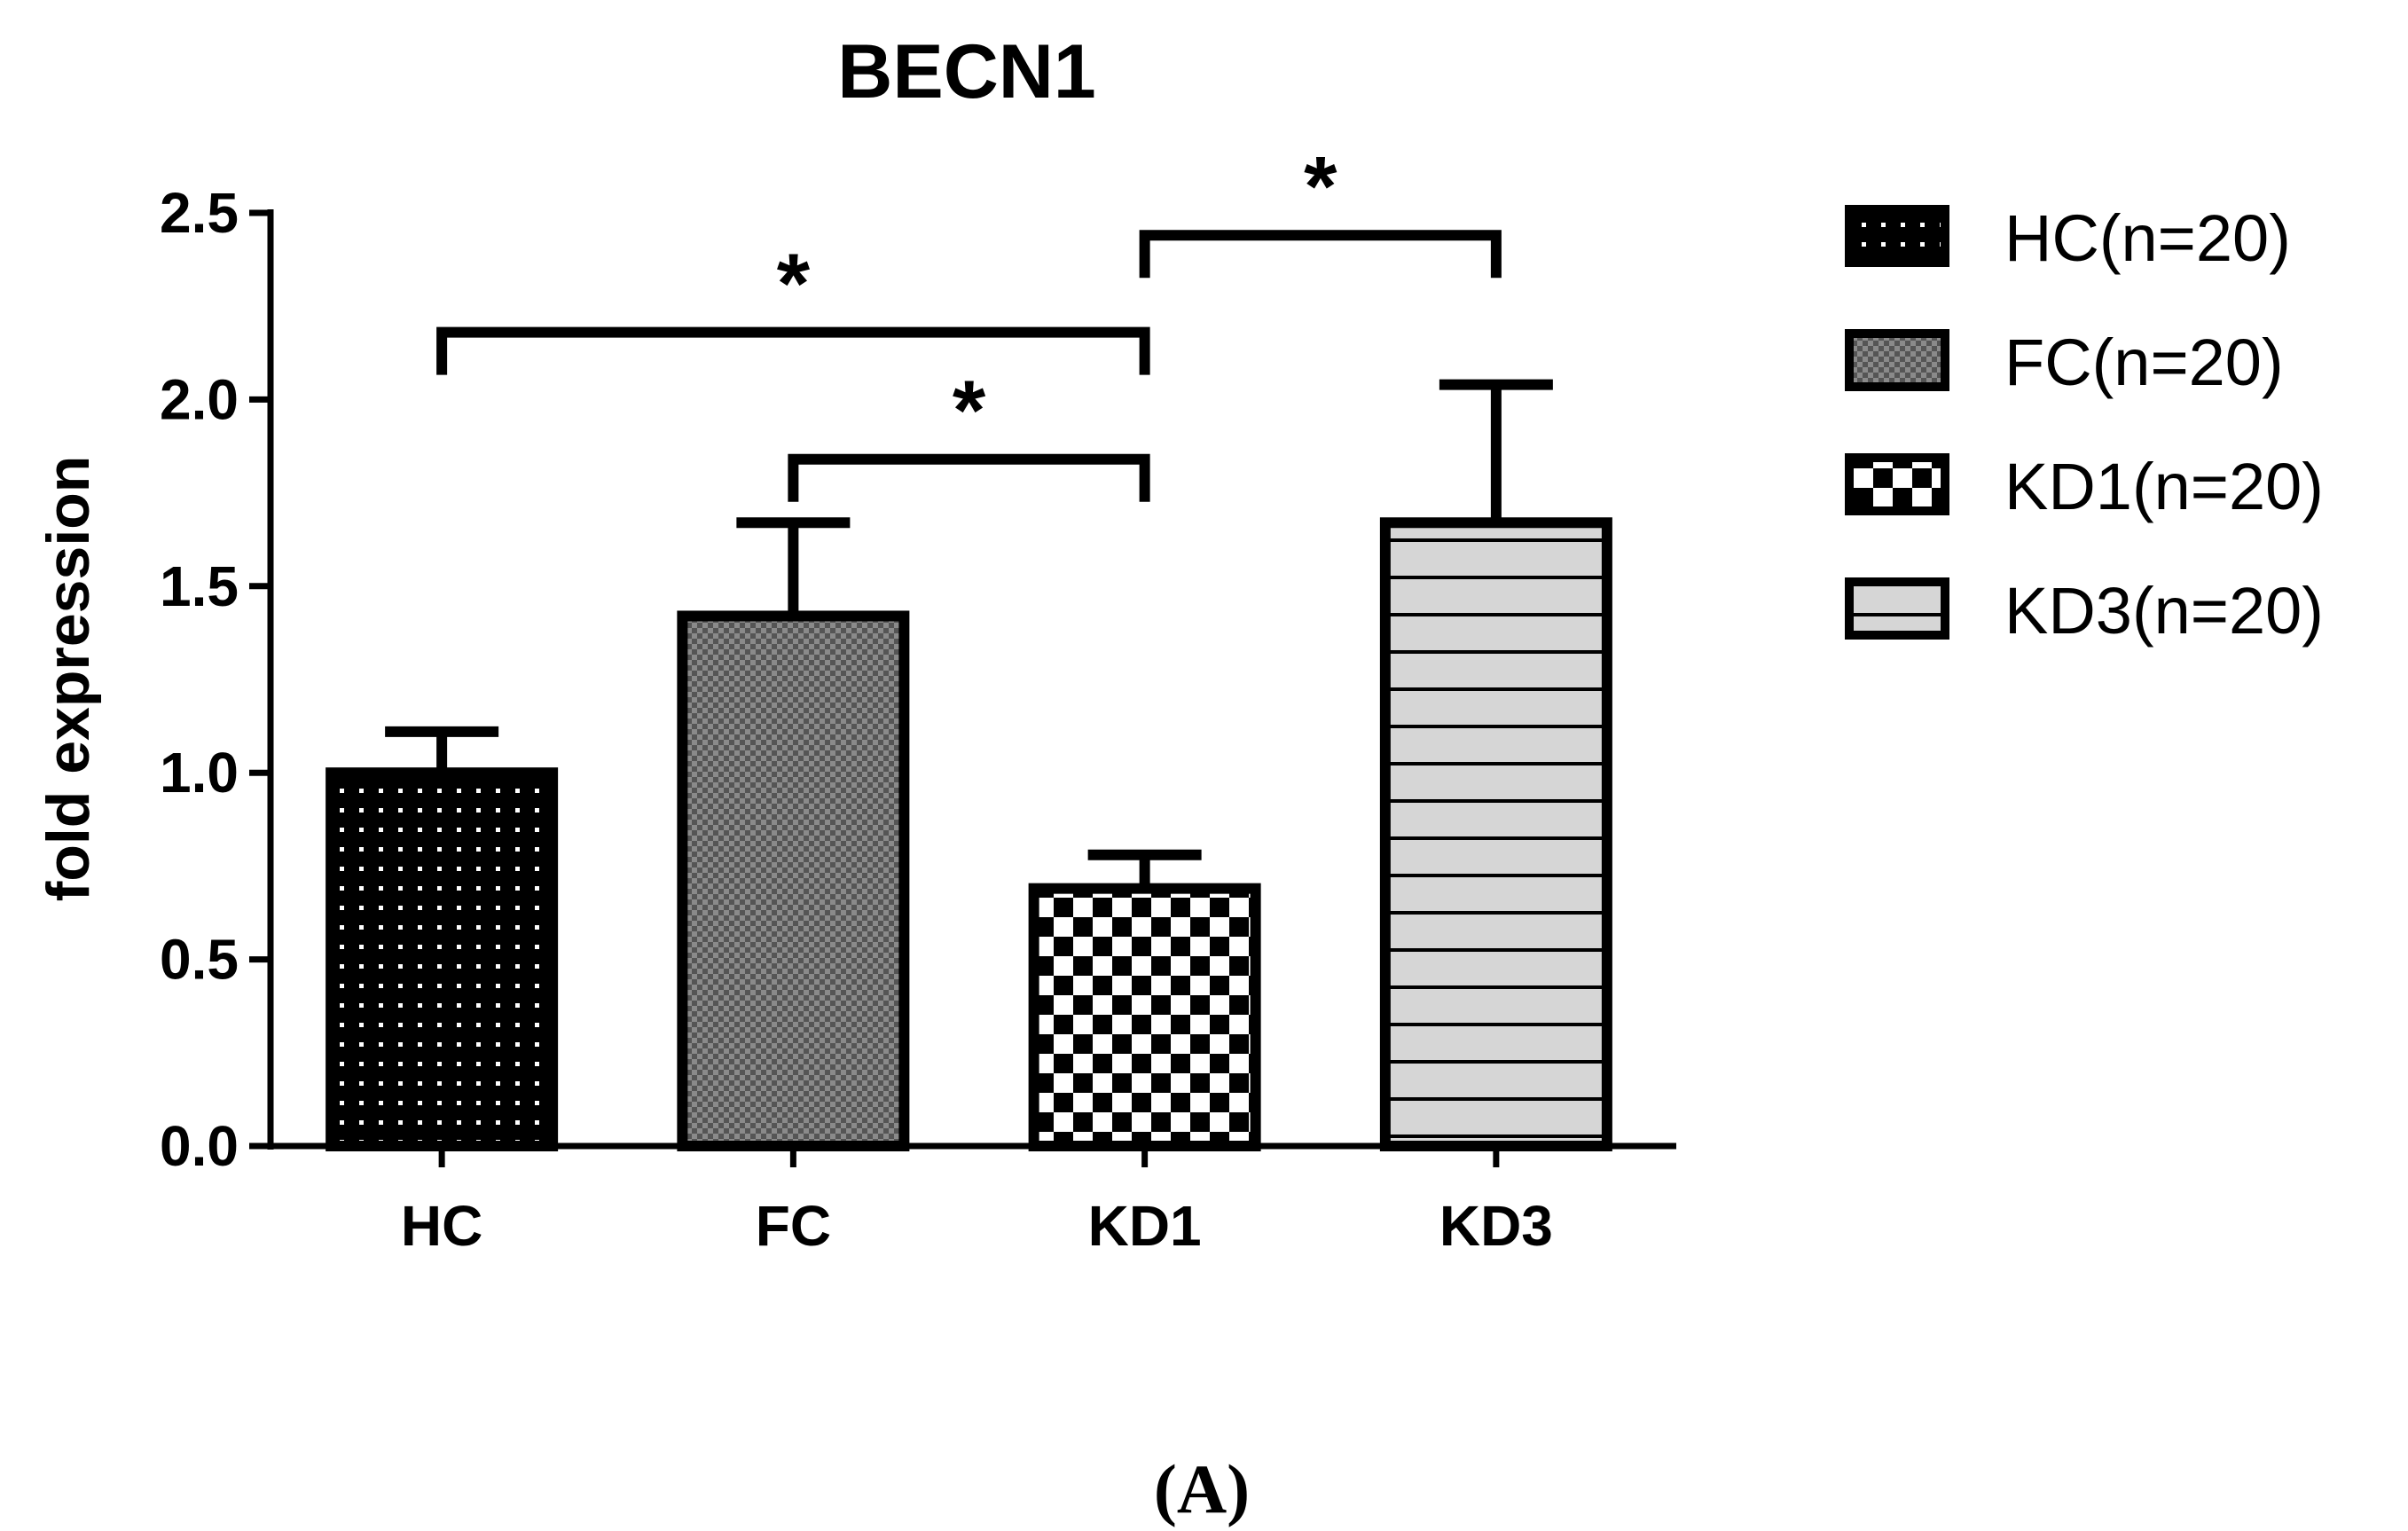 This screenshot has height=1531, width=2408. I want to click on panel-label: (A), so click(1202, 1488).